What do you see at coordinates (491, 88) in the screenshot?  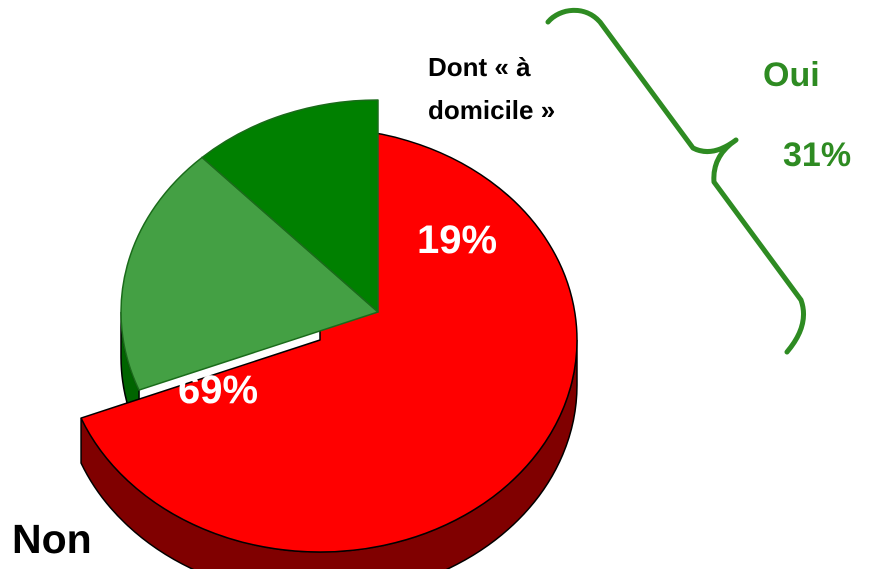 I see `slice-label-domicile: Dont « à domicile »` at bounding box center [491, 88].